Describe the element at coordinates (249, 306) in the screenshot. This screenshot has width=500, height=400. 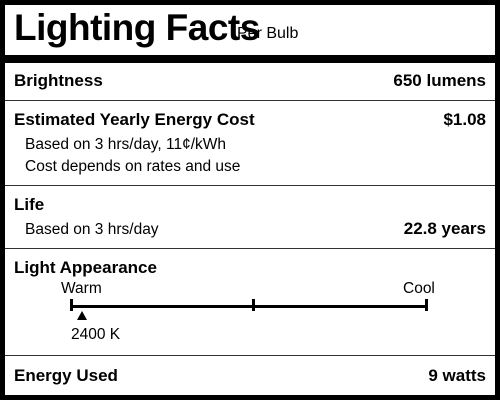
I see `color-temperature-scale` at that location.